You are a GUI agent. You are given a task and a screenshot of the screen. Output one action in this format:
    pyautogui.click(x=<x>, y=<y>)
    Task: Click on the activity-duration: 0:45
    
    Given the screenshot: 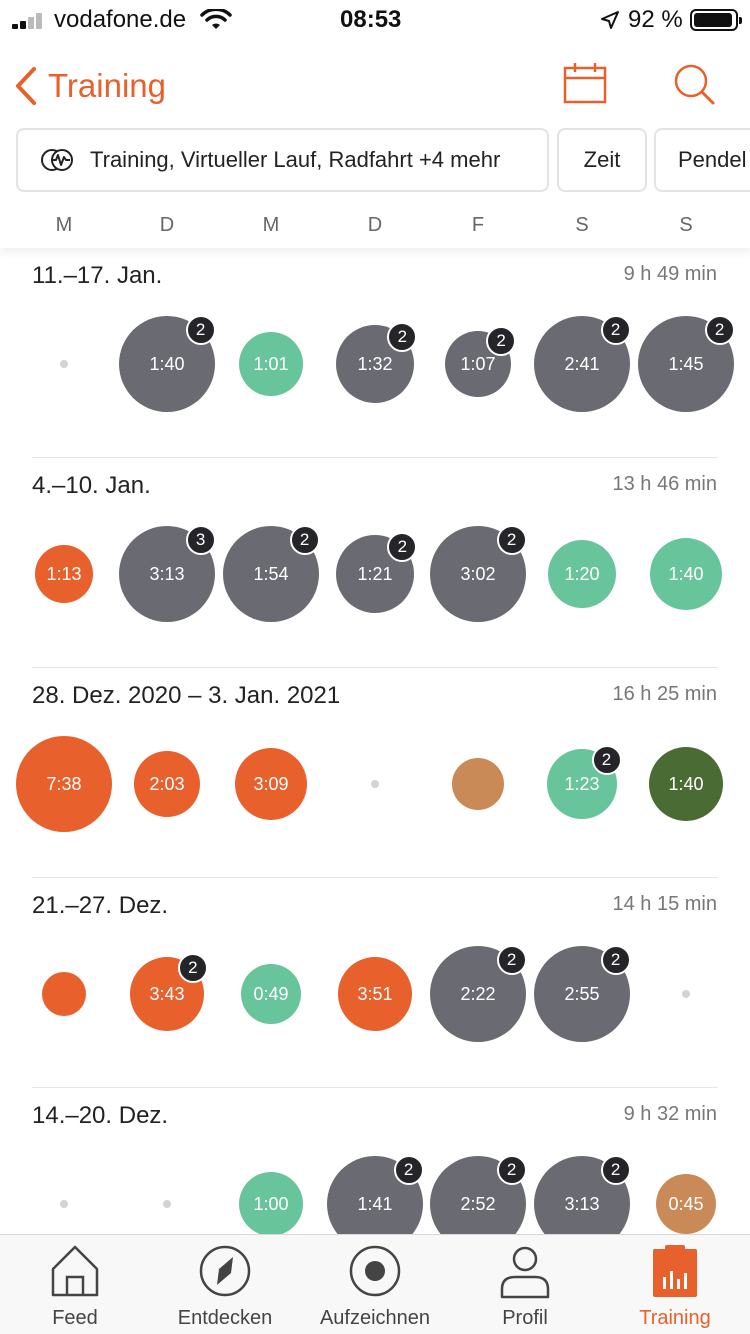 What is the action you would take?
    pyautogui.click(x=686, y=1203)
    